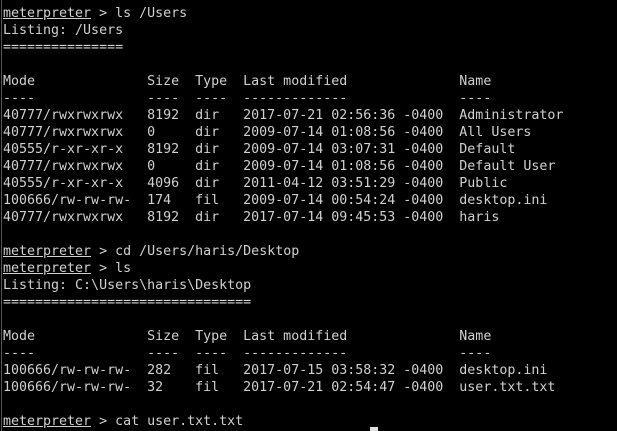  Describe the element at coordinates (487, 149) in the screenshot. I see `table-row-cell: Default` at that location.